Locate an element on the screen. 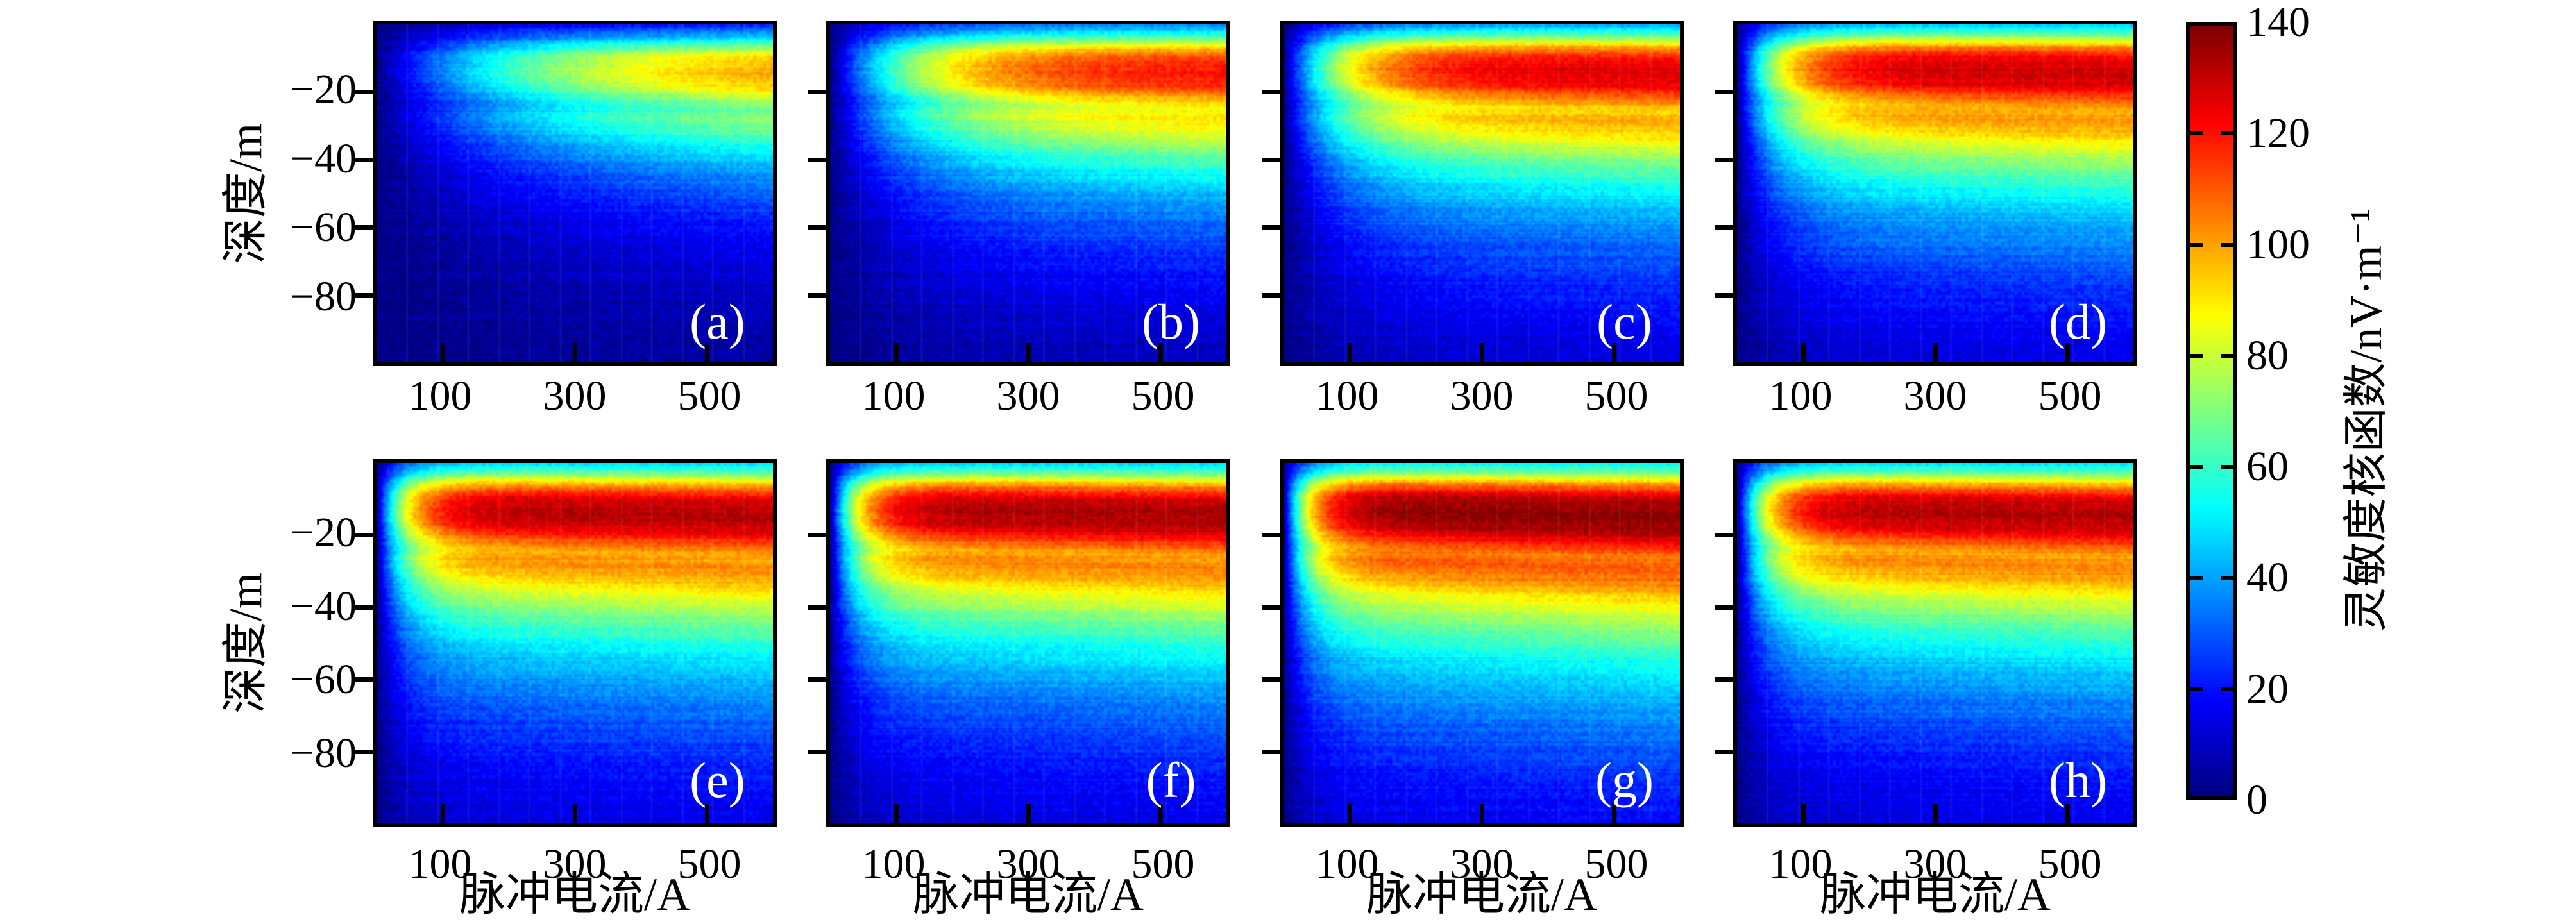 This screenshot has height=924, width=2576. heatmap-panel-f: (f) is located at coordinates (1019, 643).